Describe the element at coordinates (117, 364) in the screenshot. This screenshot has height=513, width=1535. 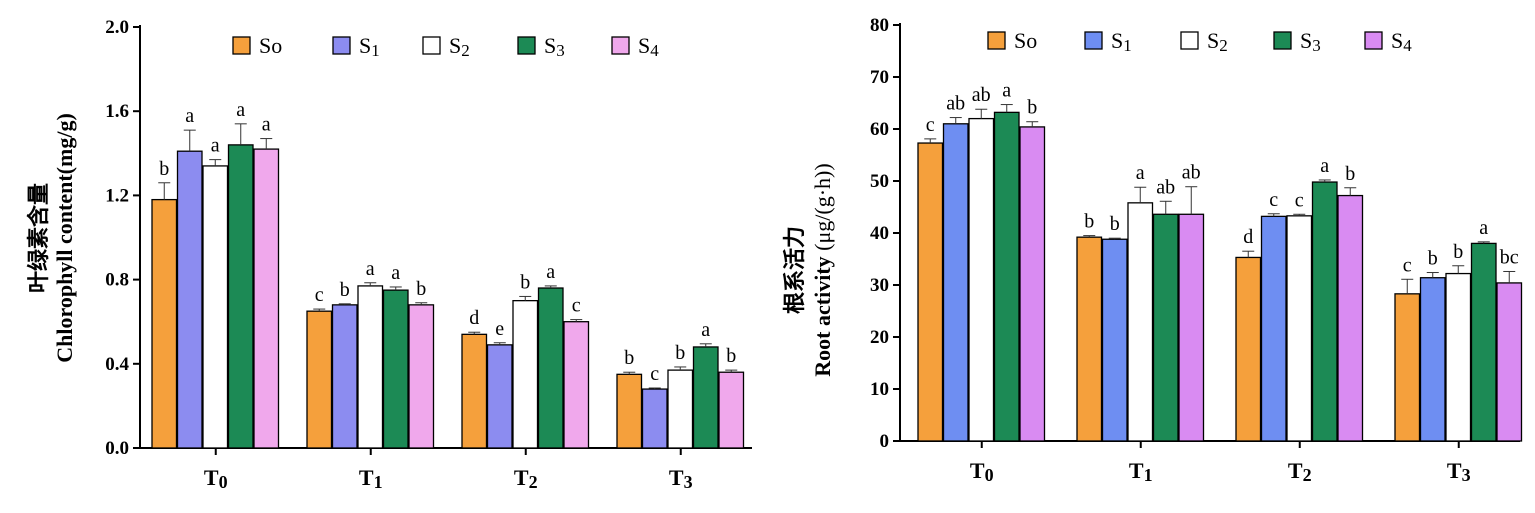
I see `y-tick-label: 0.4` at that location.